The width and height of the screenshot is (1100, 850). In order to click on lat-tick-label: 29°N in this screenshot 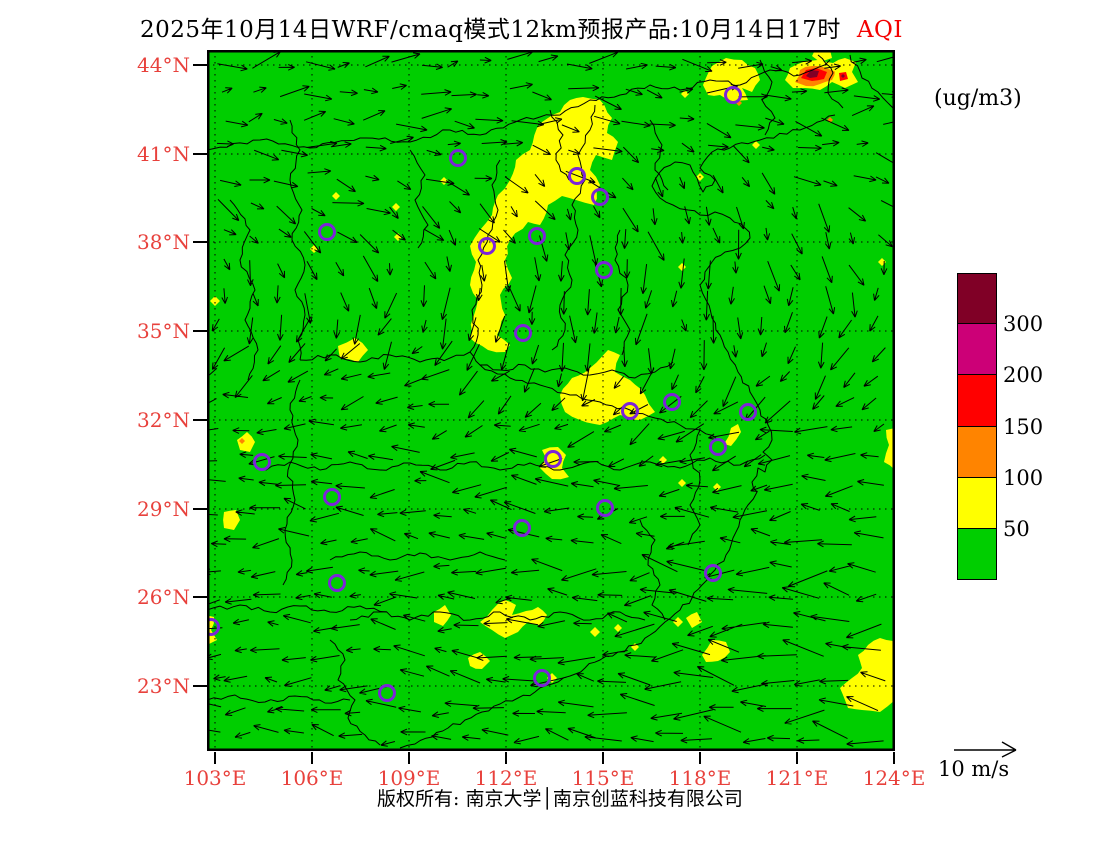, I will do `click(163, 509)`.